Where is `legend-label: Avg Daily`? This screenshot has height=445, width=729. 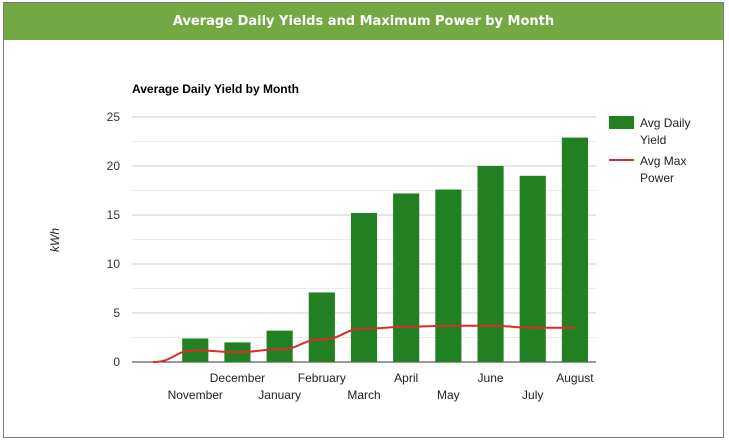
legend-label: Avg Daily is located at coordinates (665, 123).